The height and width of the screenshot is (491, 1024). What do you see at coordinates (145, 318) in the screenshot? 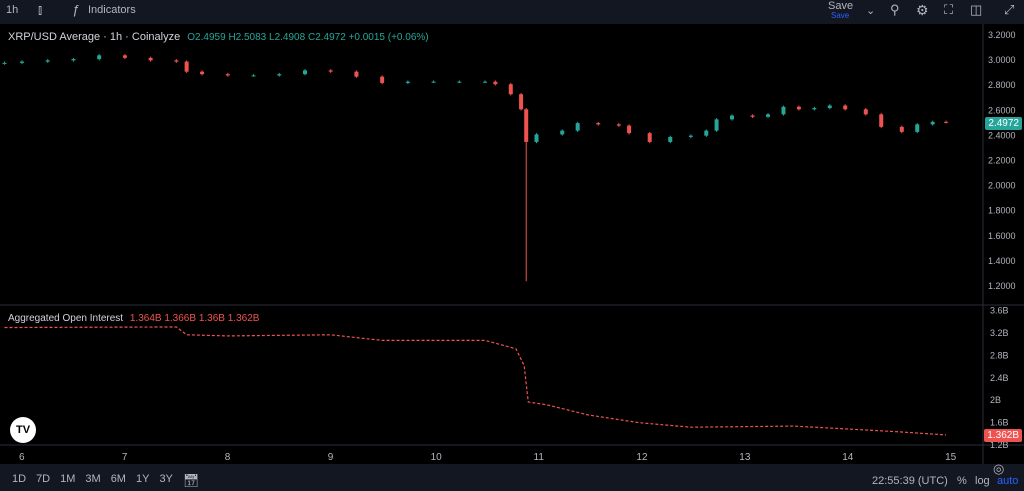
I see `oi-value: 1.364B` at bounding box center [145, 318].